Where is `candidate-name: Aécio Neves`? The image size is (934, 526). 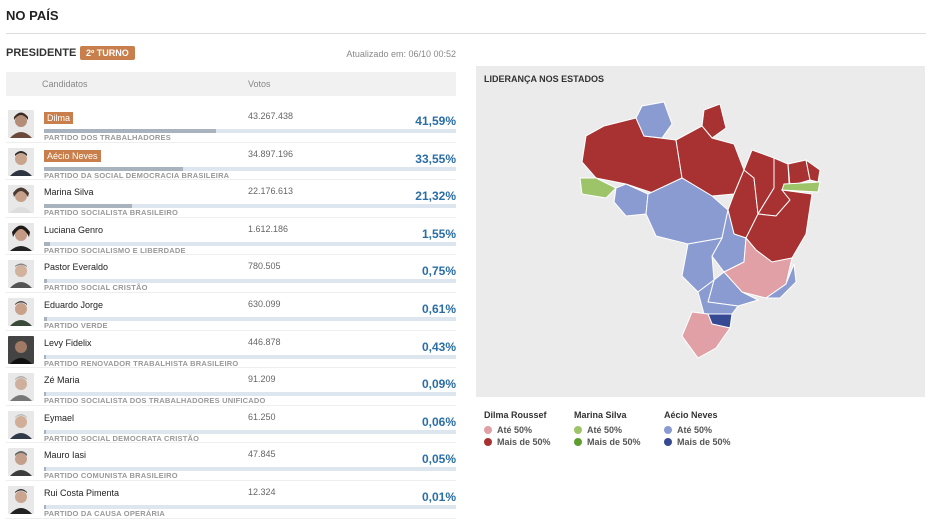
candidate-name: Aécio Neves is located at coordinates (72, 155).